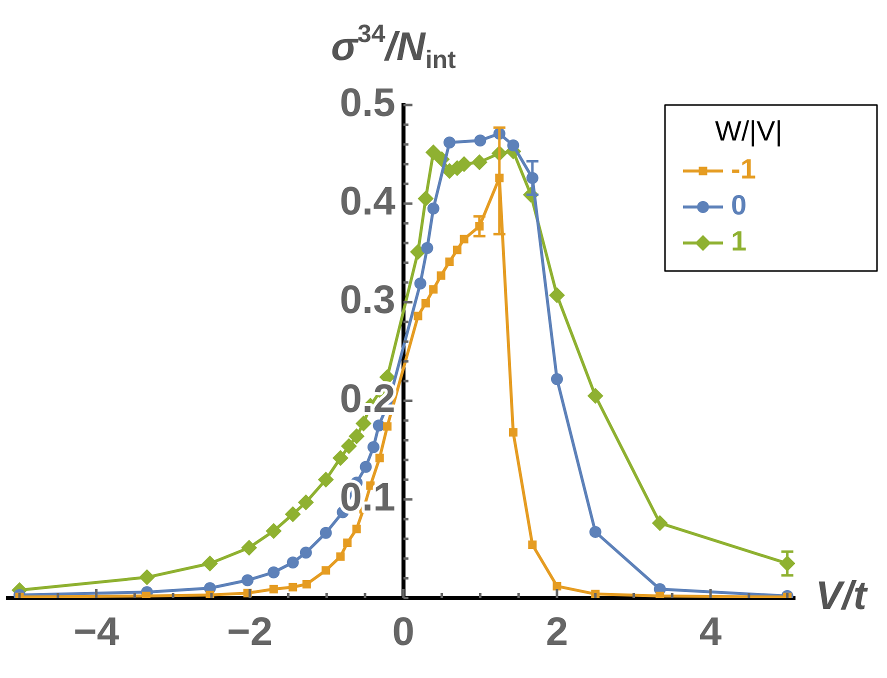 Image resolution: width=887 pixels, height=678 pixels. Describe the element at coordinates (96, 632) in the screenshot. I see `x-tick-label: −4` at that location.